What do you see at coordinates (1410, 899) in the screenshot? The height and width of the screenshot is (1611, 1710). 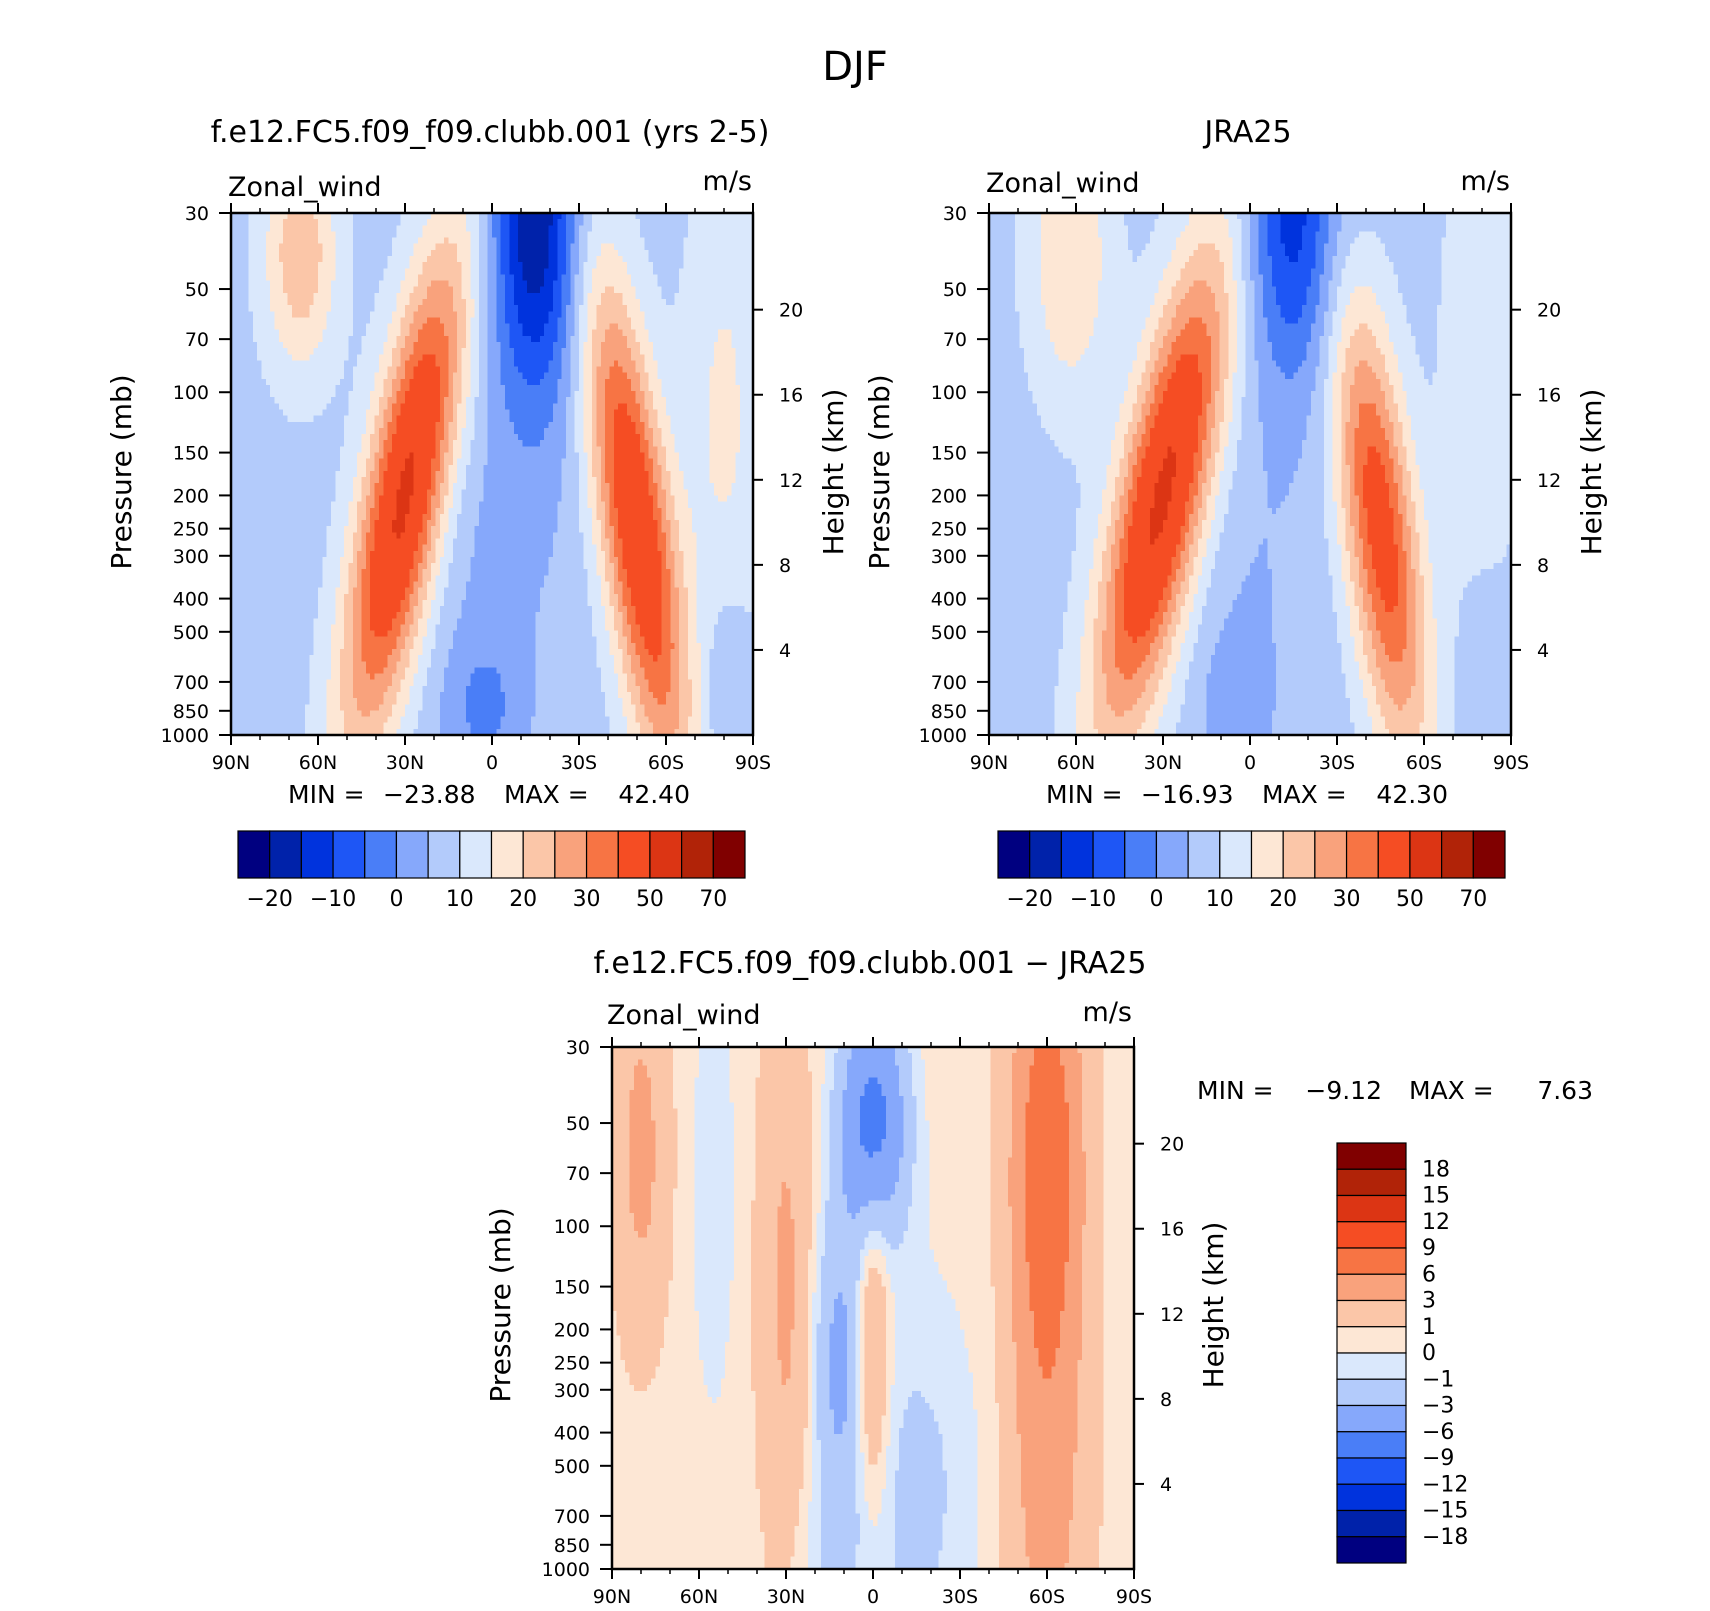 I see `colorbar-label: 50` at bounding box center [1410, 899].